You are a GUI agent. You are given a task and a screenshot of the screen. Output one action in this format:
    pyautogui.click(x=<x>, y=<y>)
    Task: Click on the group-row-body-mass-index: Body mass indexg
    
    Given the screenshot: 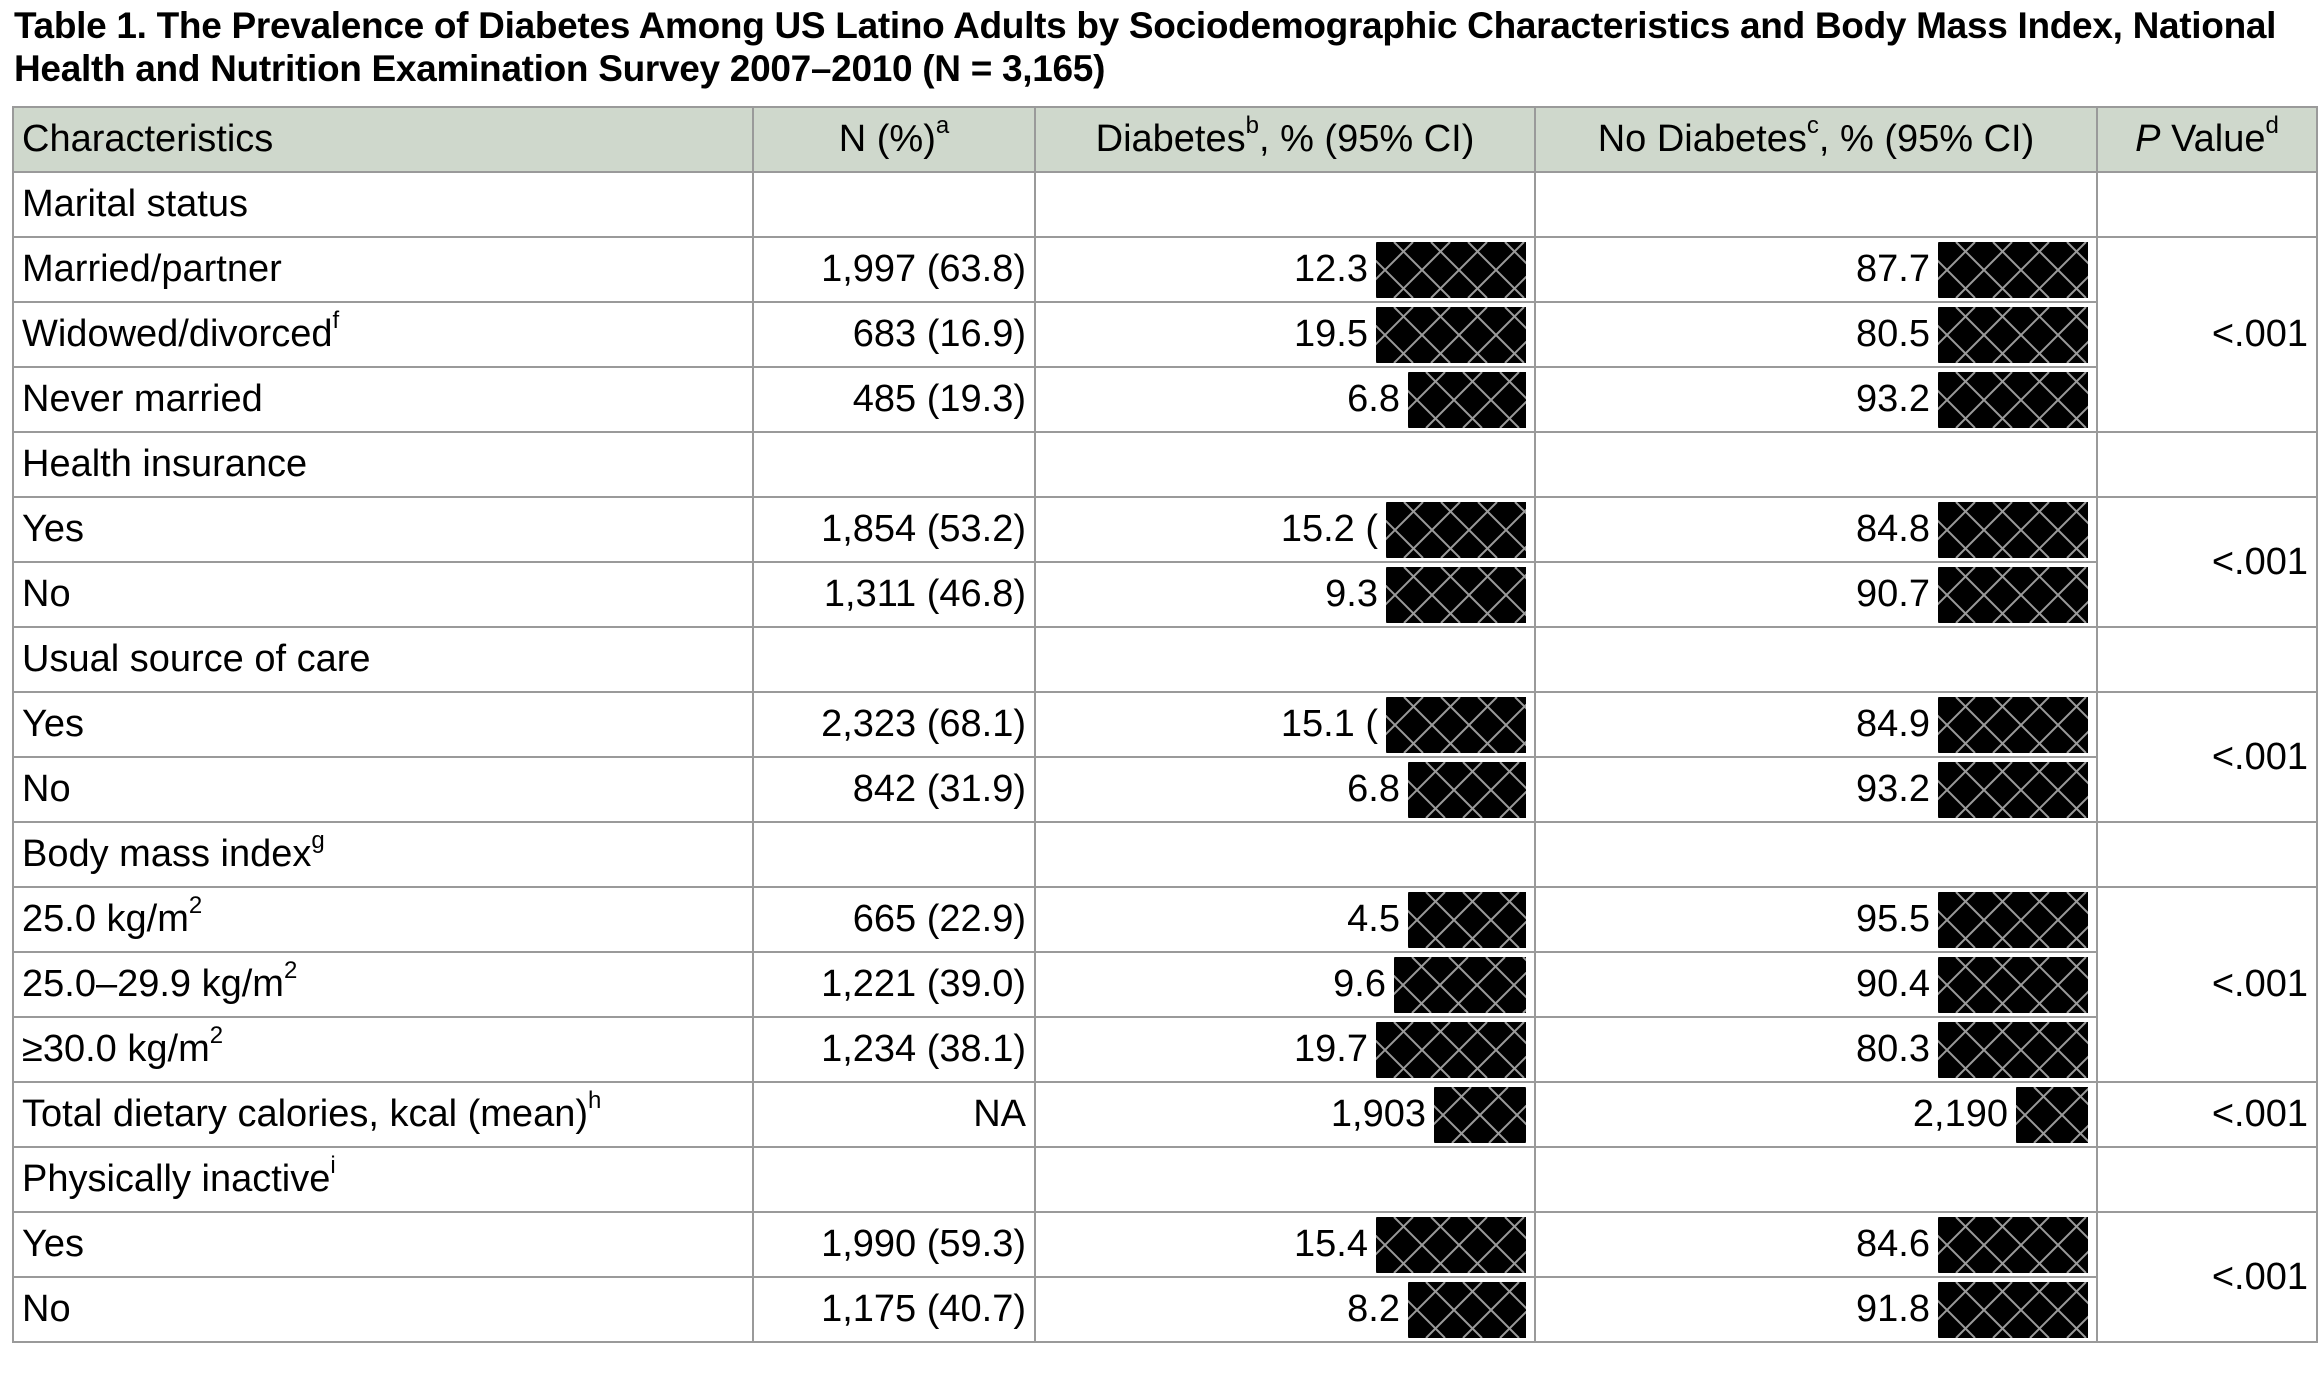 What is the action you would take?
    pyautogui.click(x=1165, y=854)
    